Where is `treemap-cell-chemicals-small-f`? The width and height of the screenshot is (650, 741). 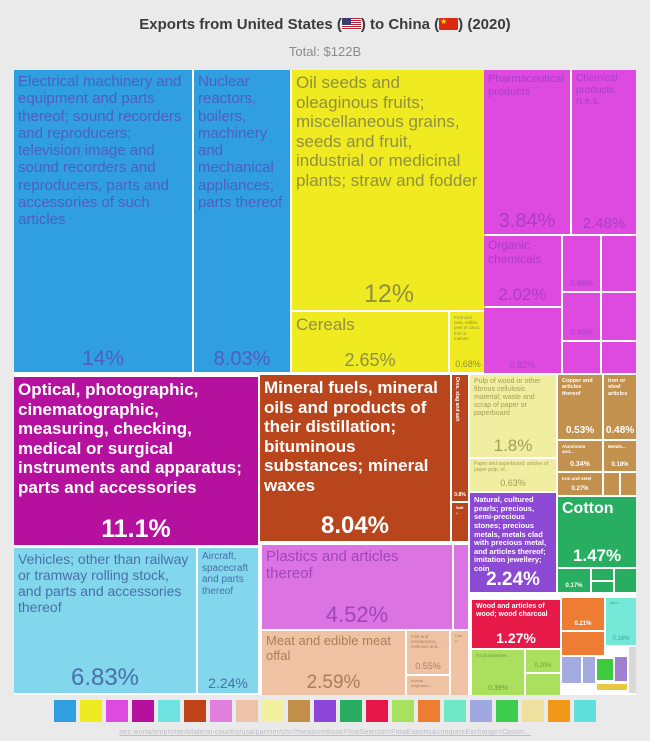 treemap-cell-chemicals-small-f is located at coordinates (619, 316).